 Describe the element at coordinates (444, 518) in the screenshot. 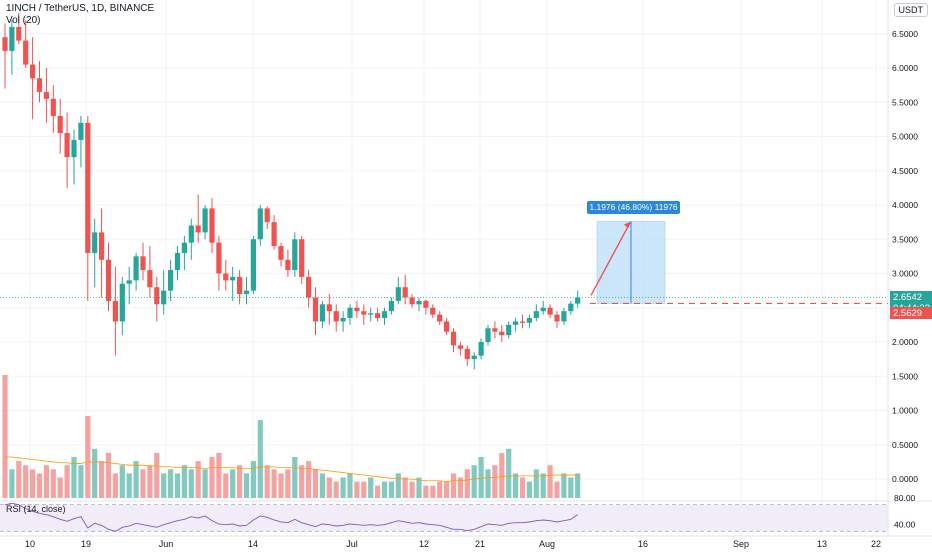

I see `rsi-band` at that location.